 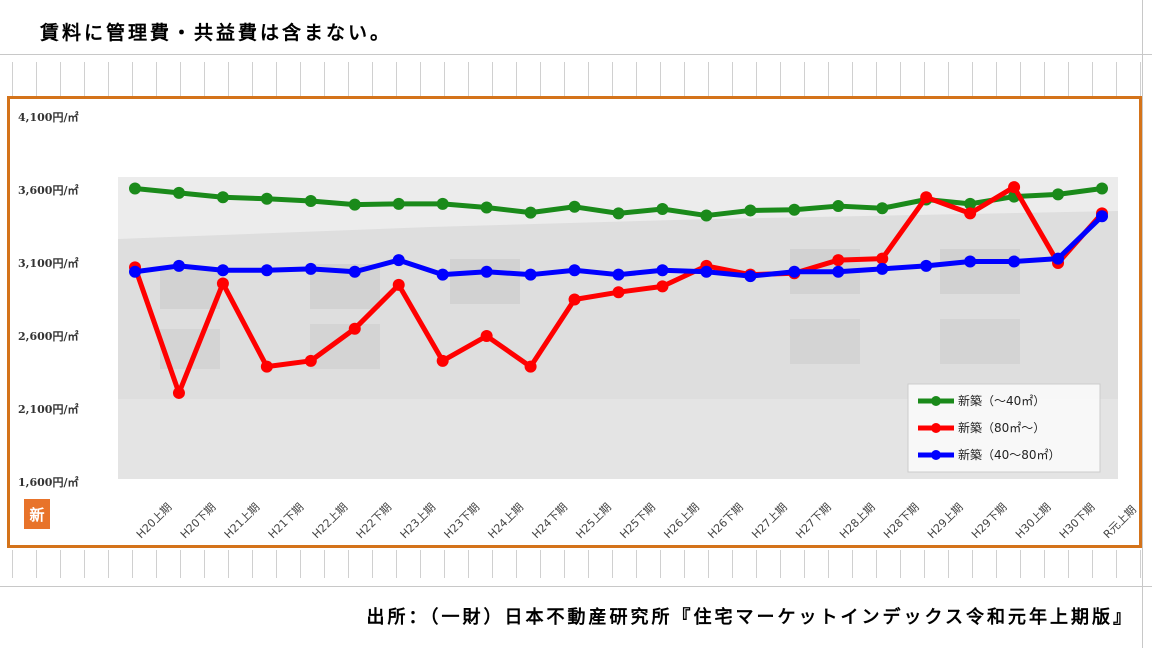 I want to click on right-rule, so click(x=1142, y=324).